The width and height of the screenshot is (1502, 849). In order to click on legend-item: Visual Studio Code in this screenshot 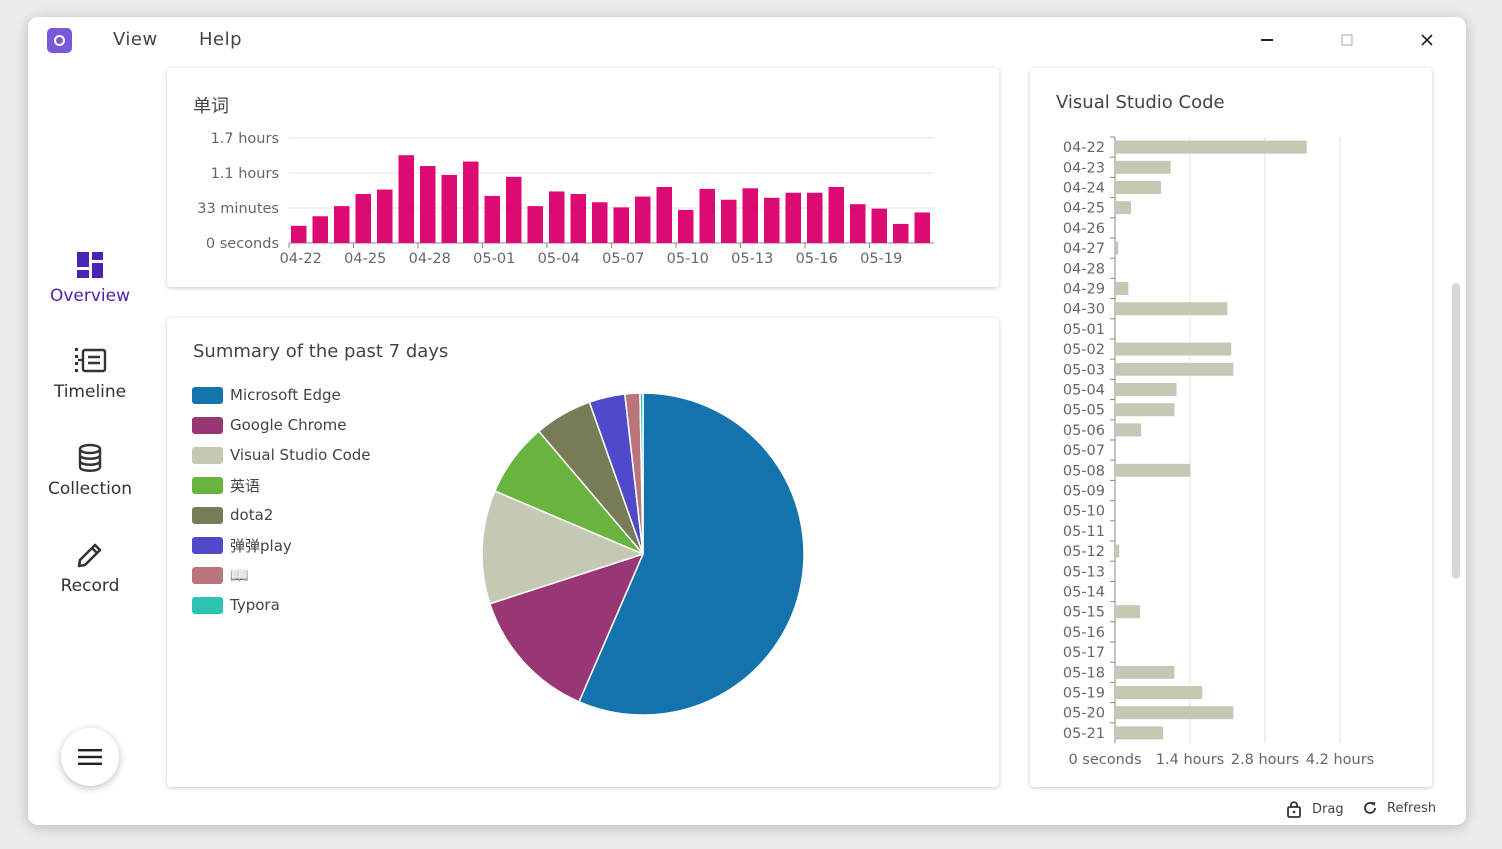, I will do `click(281, 455)`.